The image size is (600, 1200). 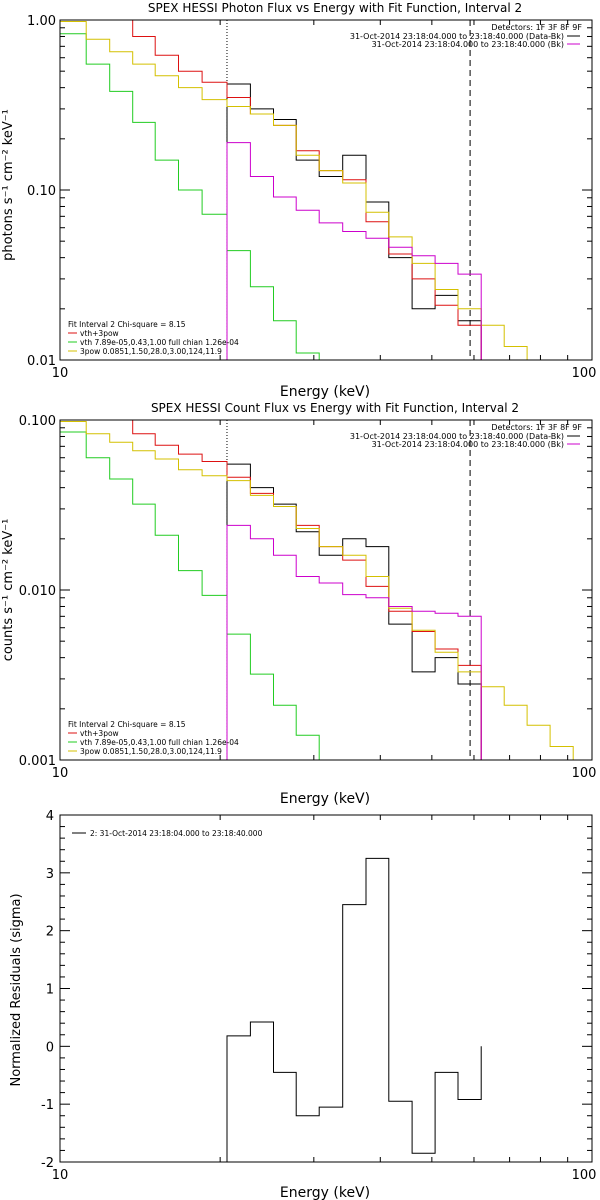 I want to click on count-series-bk, so click(x=354, y=642).